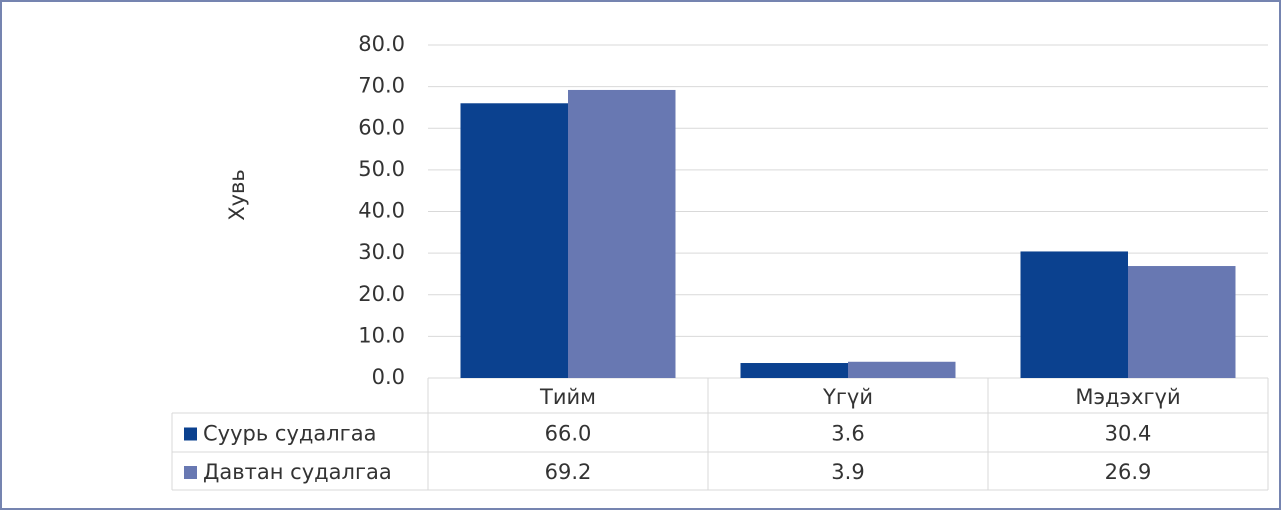 Image resolution: width=1282 pixels, height=511 pixels. What do you see at coordinates (381, 86) in the screenshot?
I see `y-tick-label: 70.0` at bounding box center [381, 86].